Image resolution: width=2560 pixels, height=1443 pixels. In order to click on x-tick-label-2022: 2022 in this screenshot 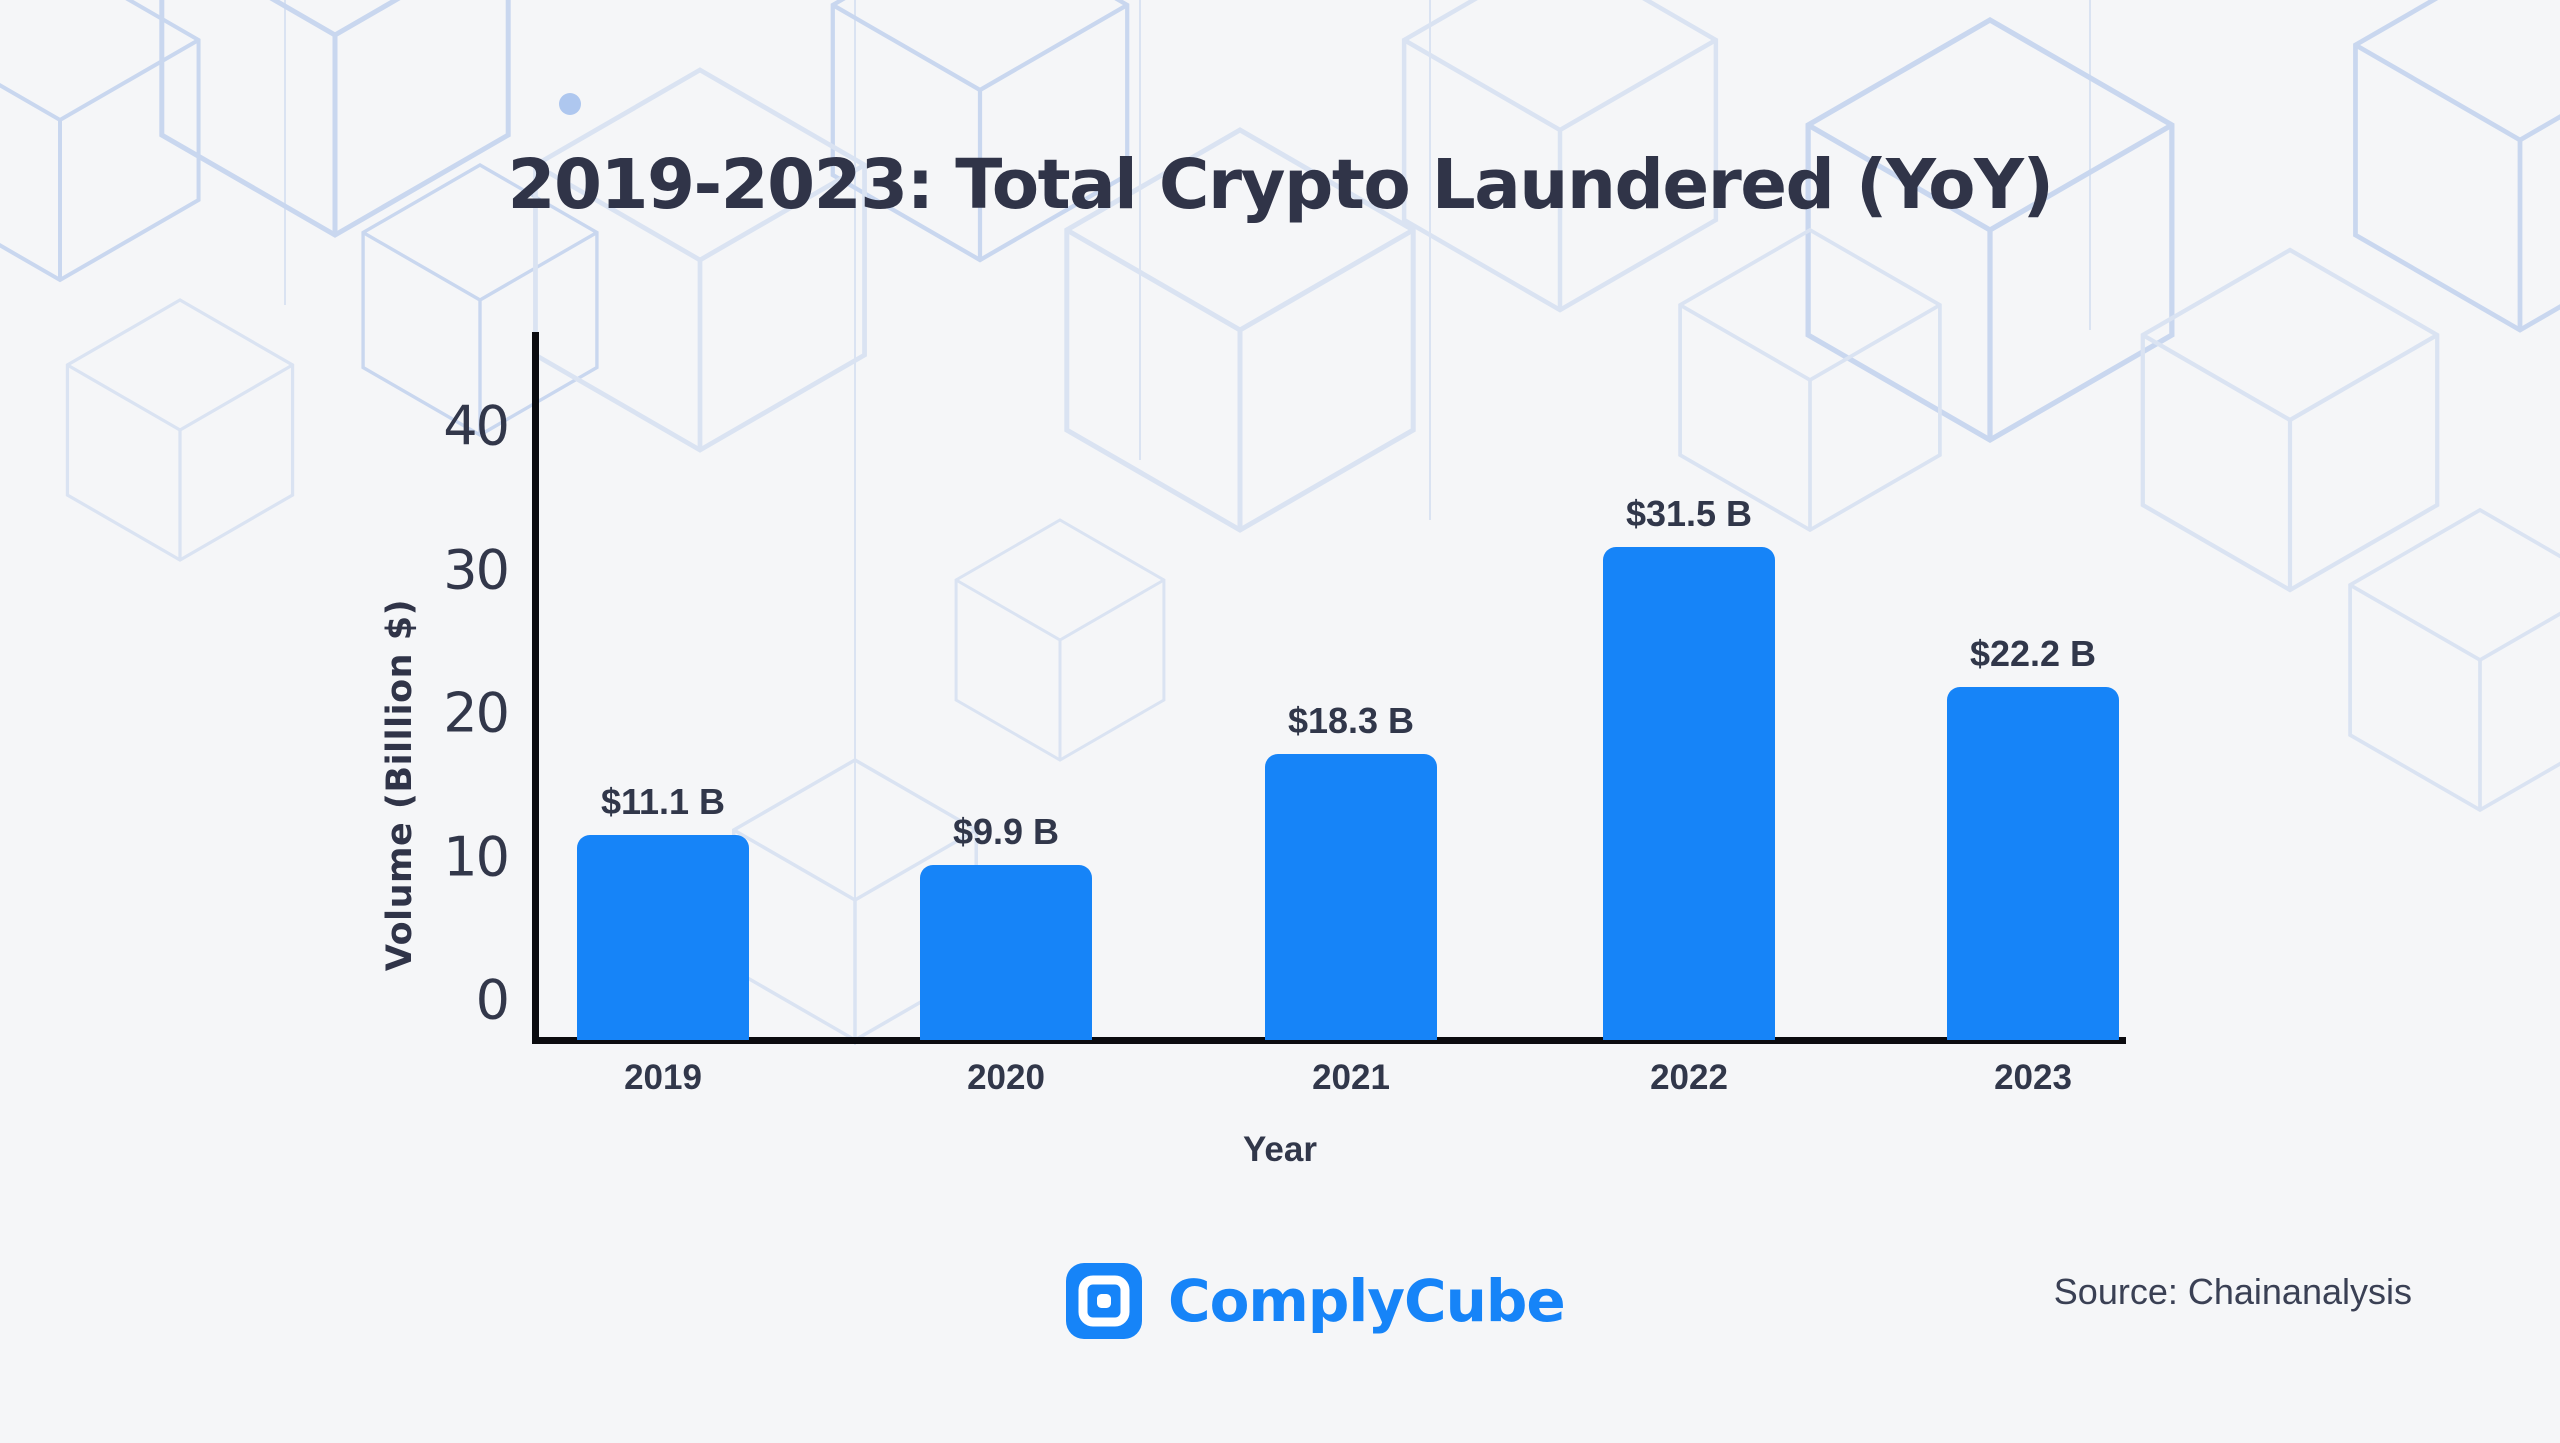, I will do `click(1689, 1077)`.